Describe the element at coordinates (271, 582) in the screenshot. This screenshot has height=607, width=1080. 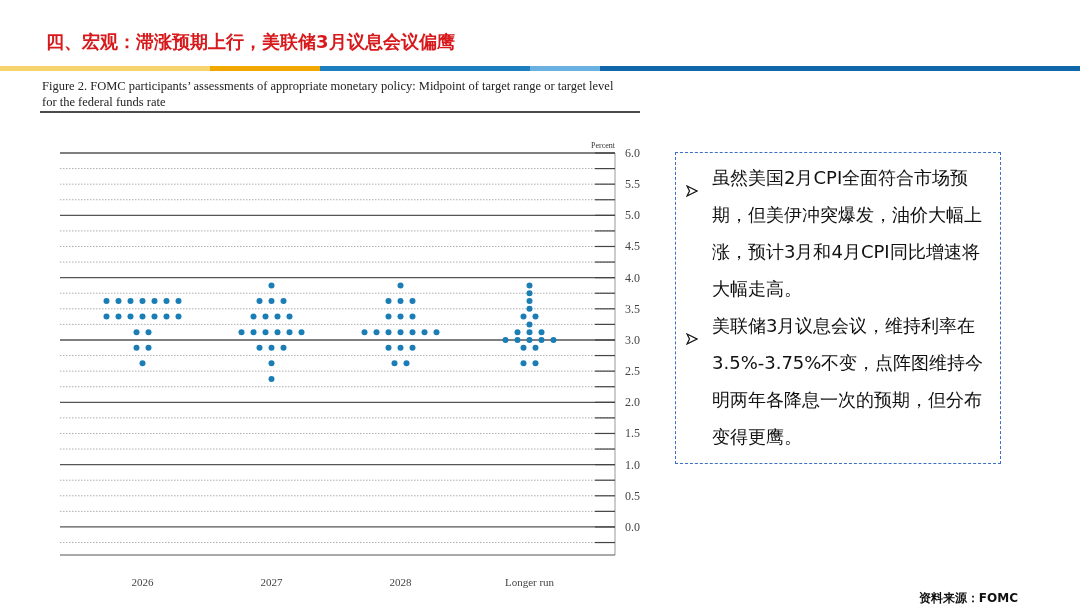
I see `x-tick-label: 2027` at that location.